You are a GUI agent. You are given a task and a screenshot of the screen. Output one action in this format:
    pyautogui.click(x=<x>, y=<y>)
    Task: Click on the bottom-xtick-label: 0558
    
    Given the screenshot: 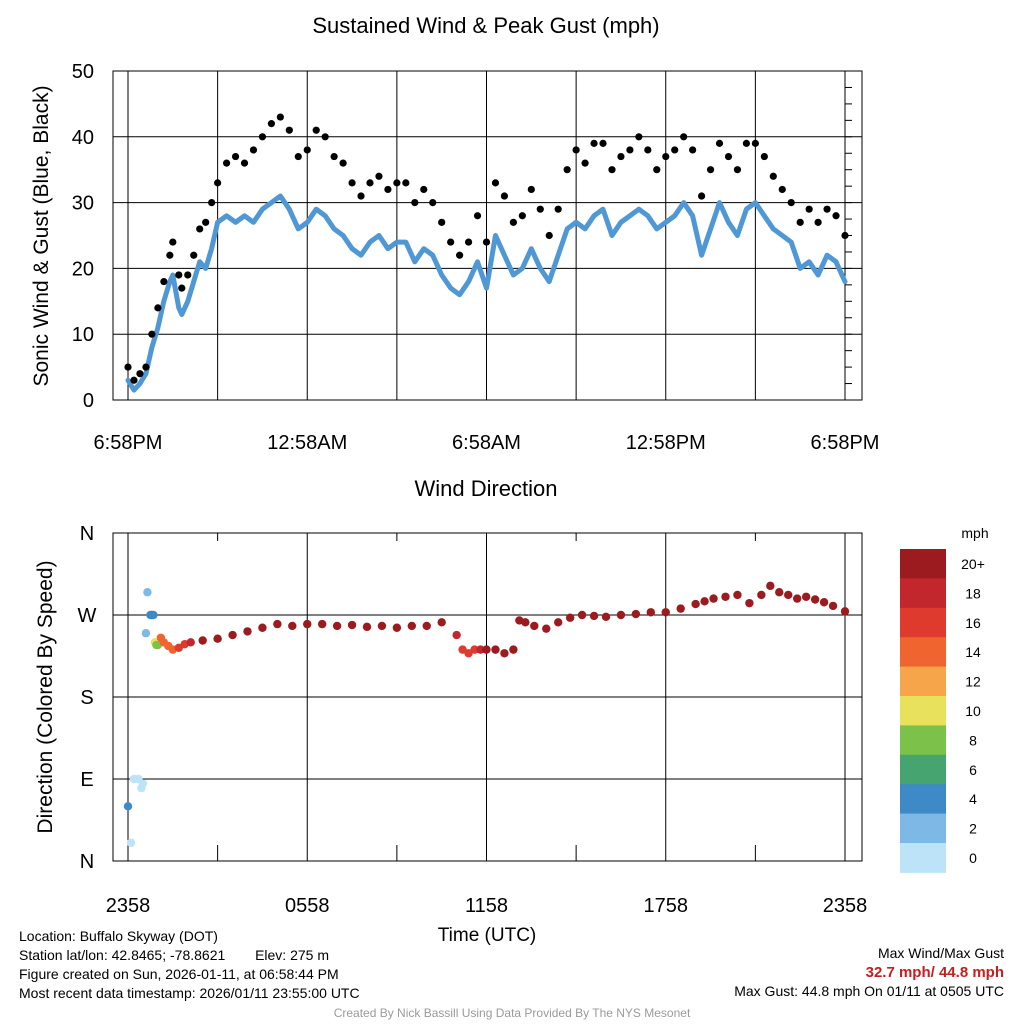 What is the action you would take?
    pyautogui.click(x=307, y=906)
    